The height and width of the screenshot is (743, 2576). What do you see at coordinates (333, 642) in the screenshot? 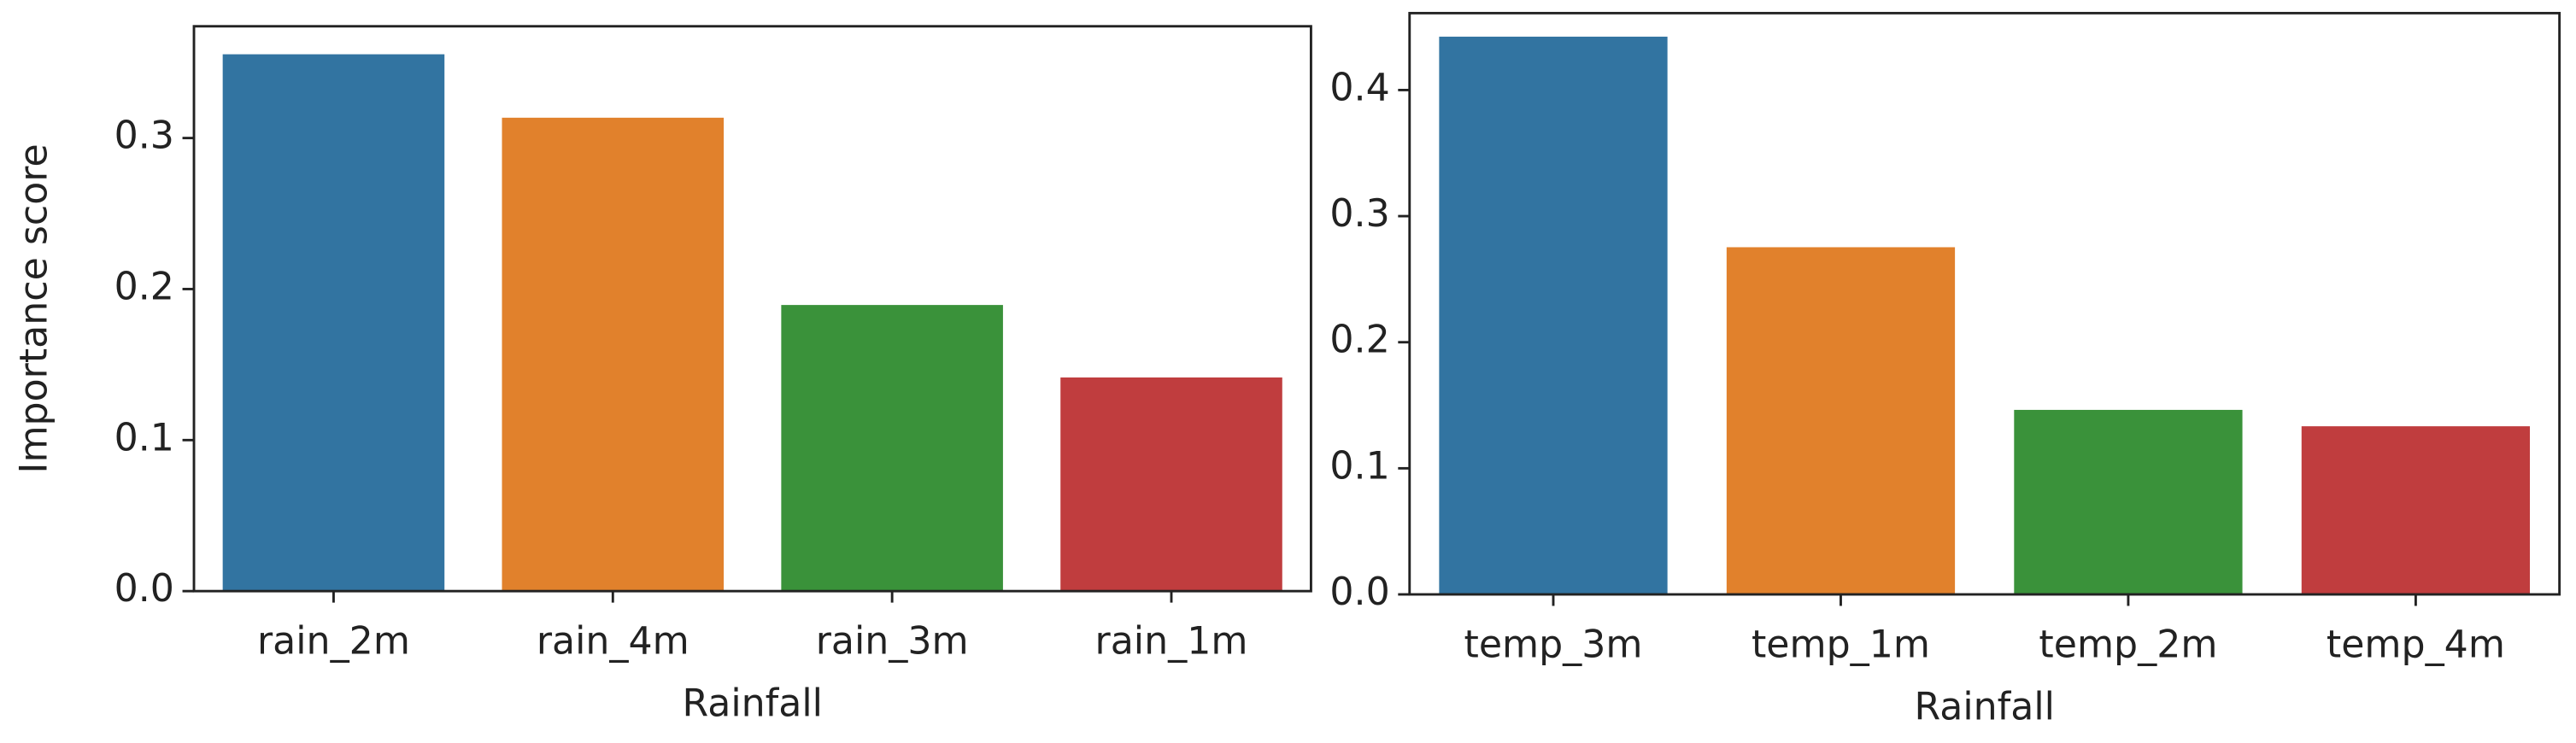
I see `x-tick-label: rain_2m` at bounding box center [333, 642].